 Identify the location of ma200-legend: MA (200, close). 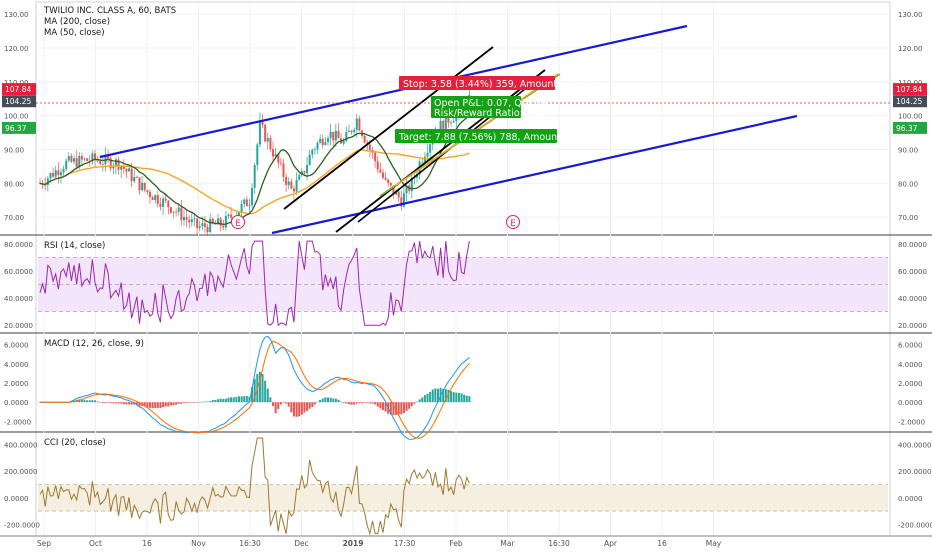
(77, 22).